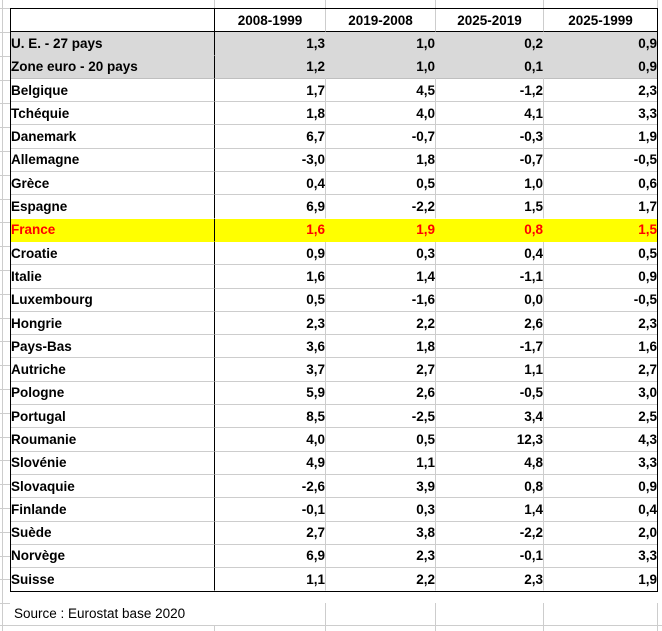  Describe the element at coordinates (490, 21) in the screenshot. I see `column-header: 2025-2019` at that location.